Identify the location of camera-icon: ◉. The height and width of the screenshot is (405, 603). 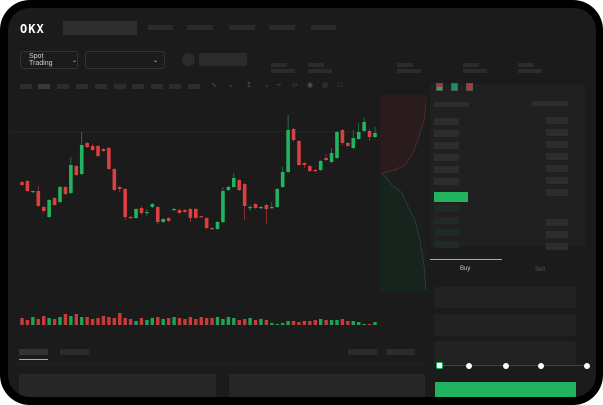
(310, 85).